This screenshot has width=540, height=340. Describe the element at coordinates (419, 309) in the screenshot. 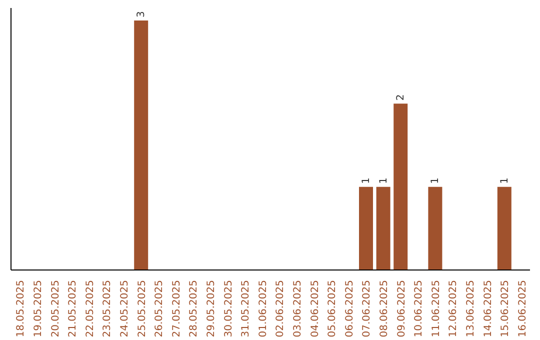

I see `x-tick-label: 10.06.2025` at that location.